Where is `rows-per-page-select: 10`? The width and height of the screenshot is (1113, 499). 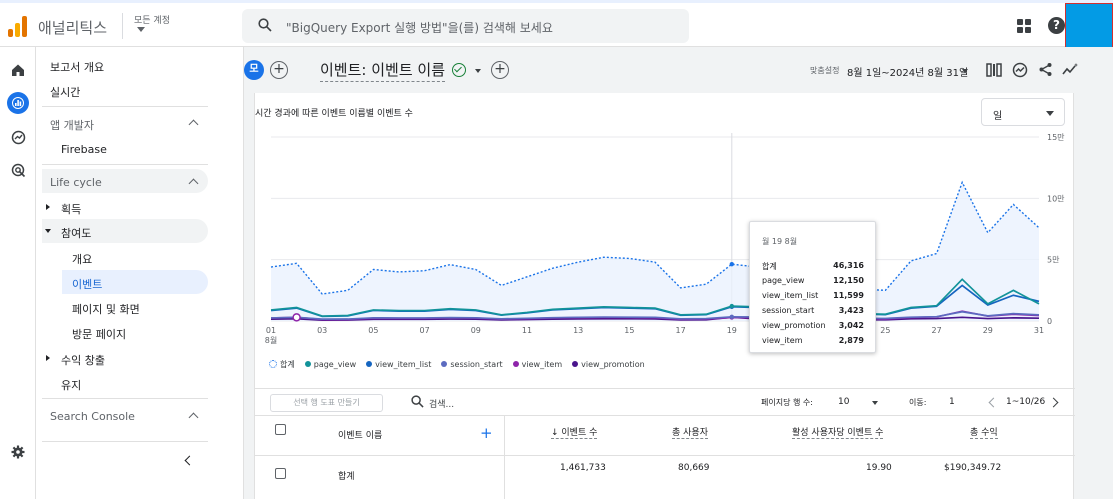
rows-per-page-select: 10 is located at coordinates (844, 402).